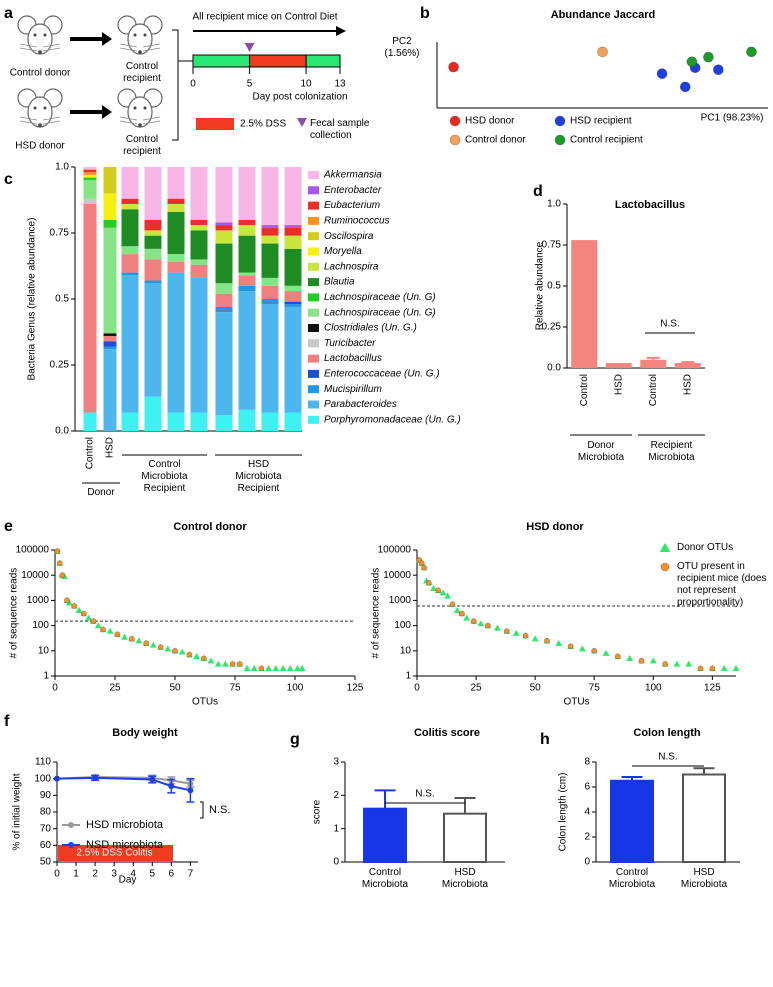  Describe the element at coordinates (601, 451) in the screenshot. I see `group-label: Donor Microbiota` at that location.